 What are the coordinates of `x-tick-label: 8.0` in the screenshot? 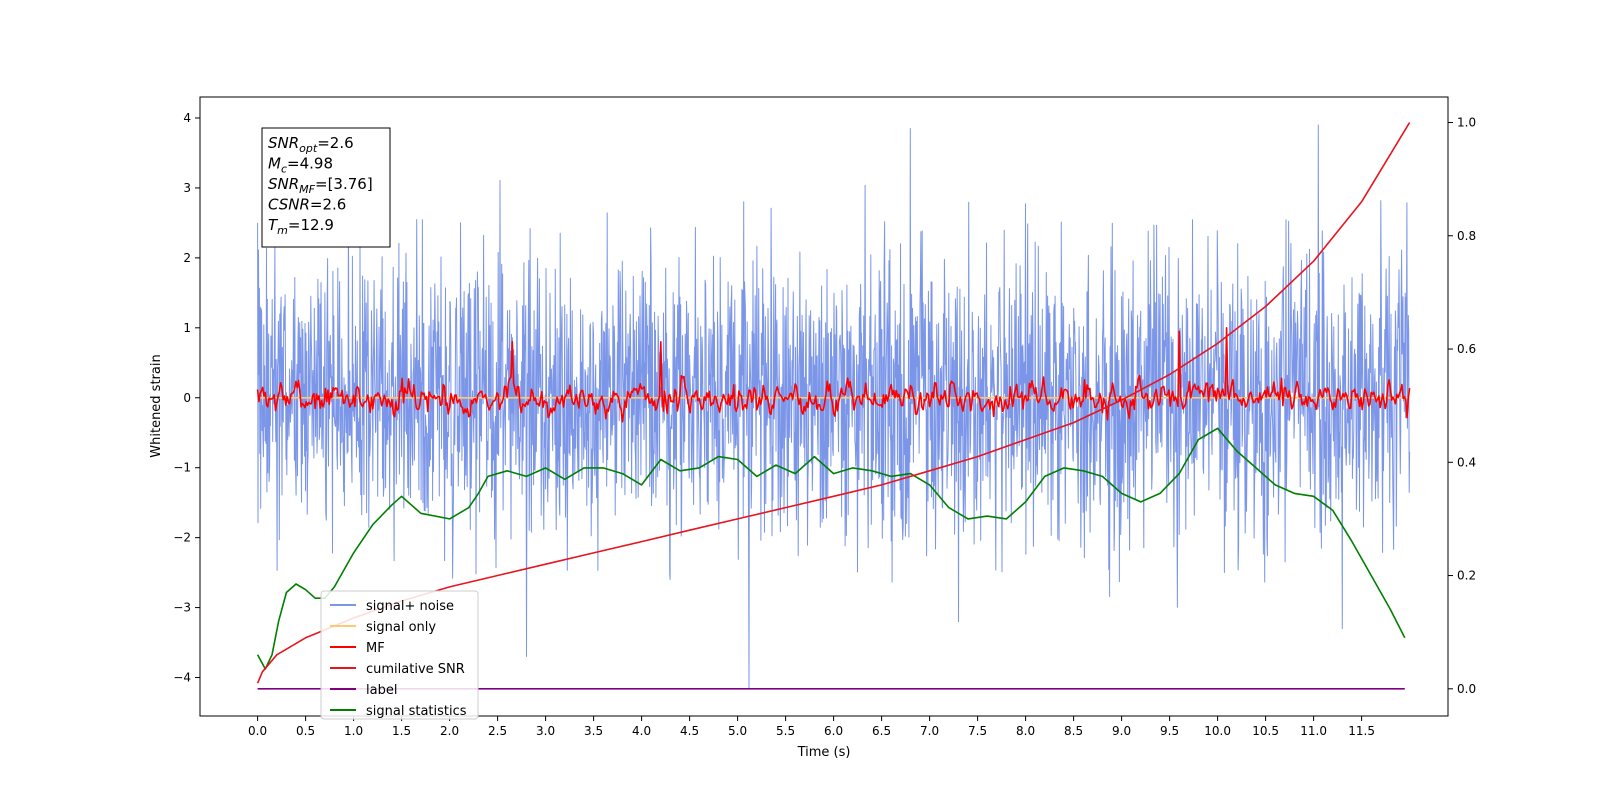 It's located at (1025, 731).